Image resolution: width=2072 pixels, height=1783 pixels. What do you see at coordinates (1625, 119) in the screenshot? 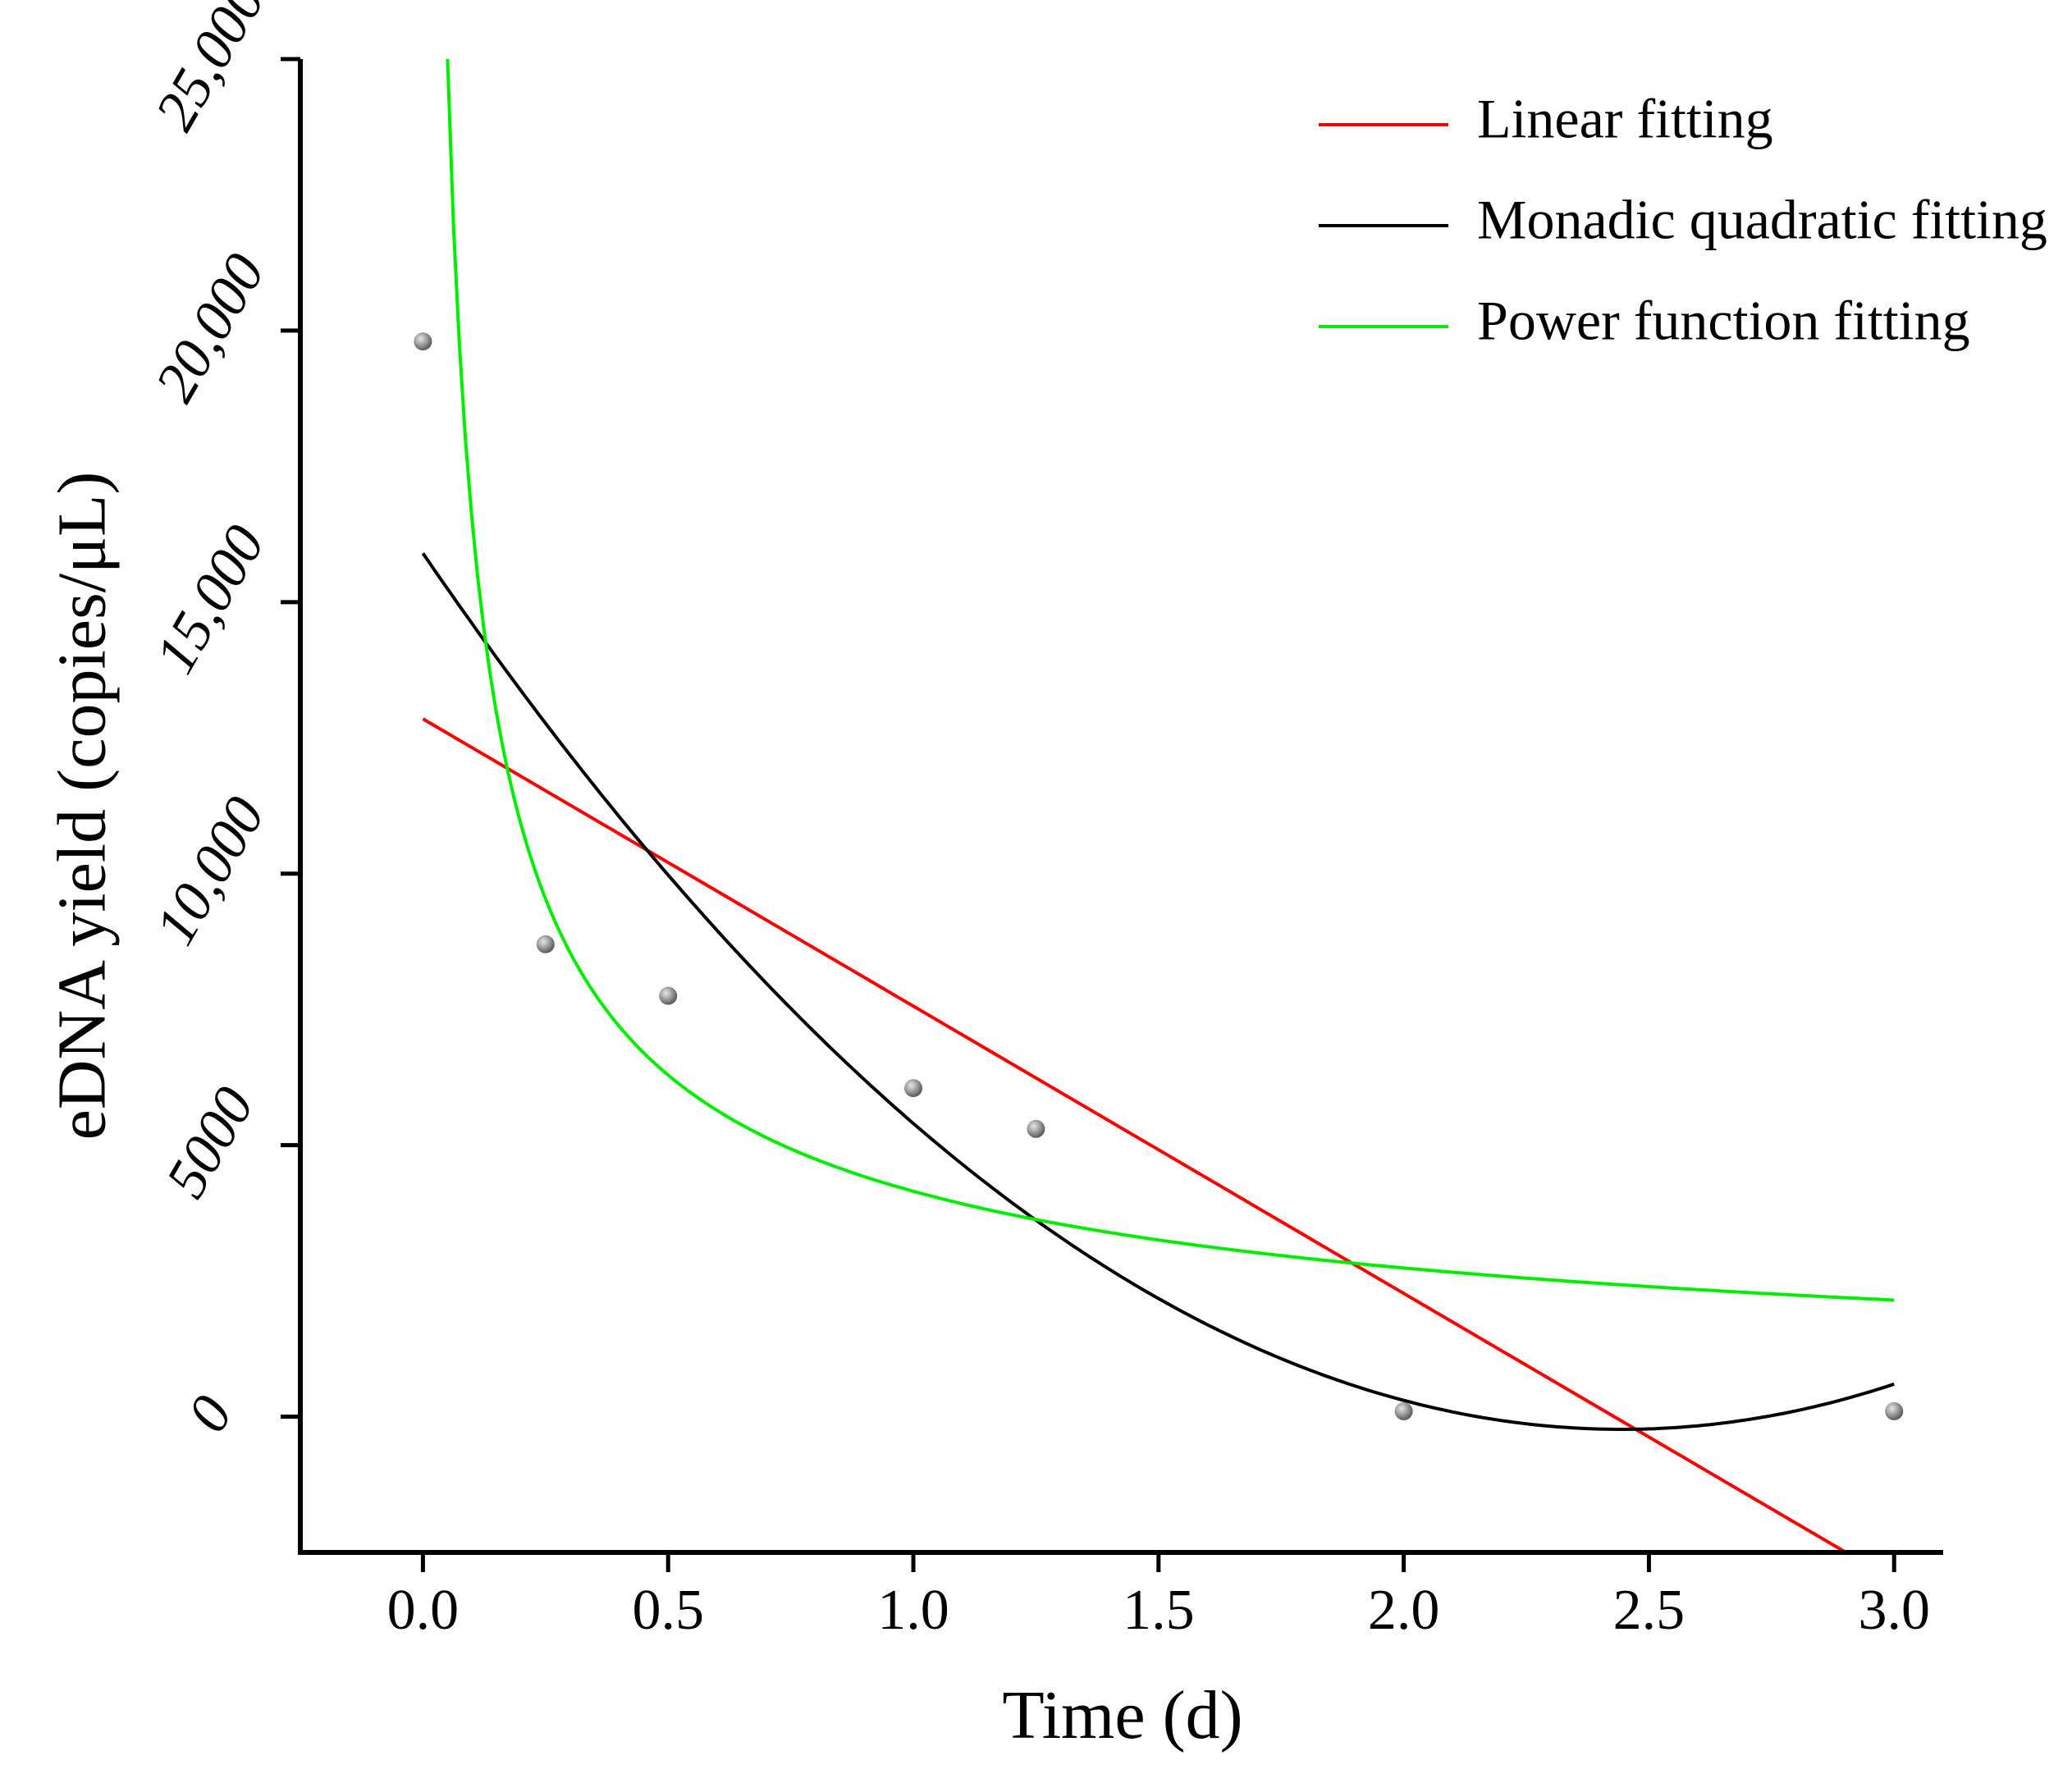
I see `legend-label: Linear fitting` at bounding box center [1625, 119].